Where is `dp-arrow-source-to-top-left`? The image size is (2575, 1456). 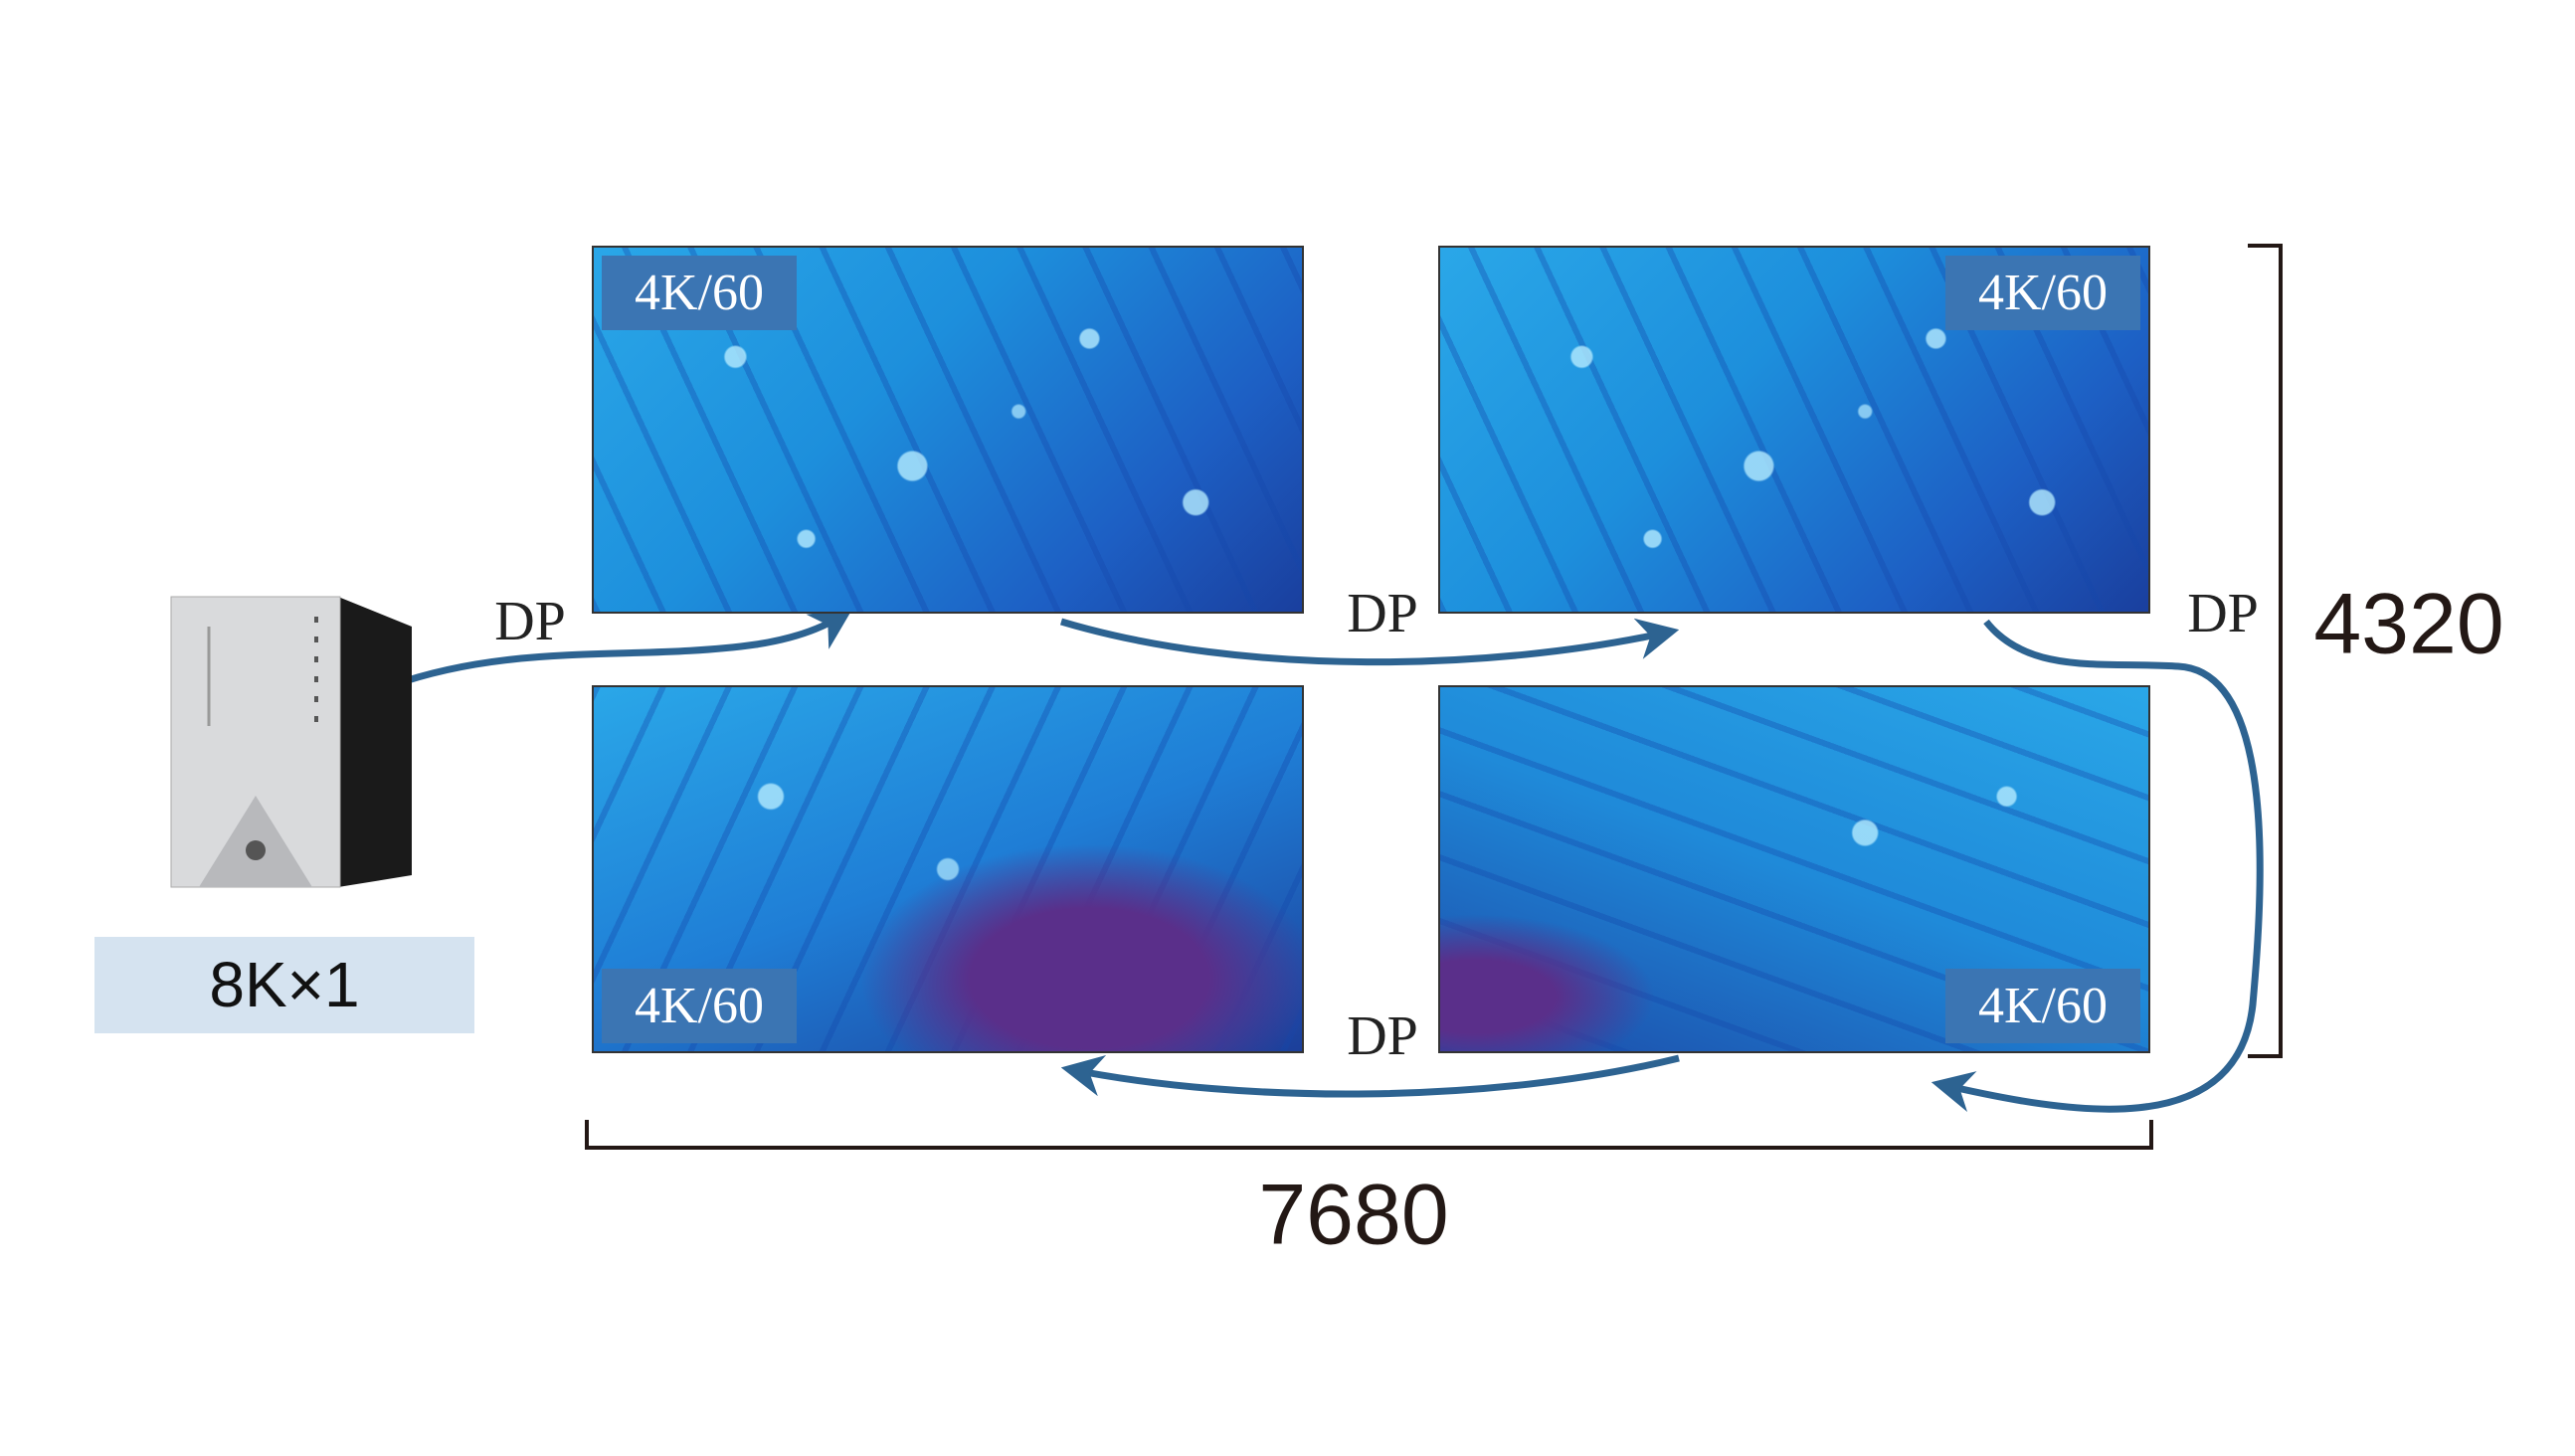 dp-arrow-source-to-top-left is located at coordinates (622, 649).